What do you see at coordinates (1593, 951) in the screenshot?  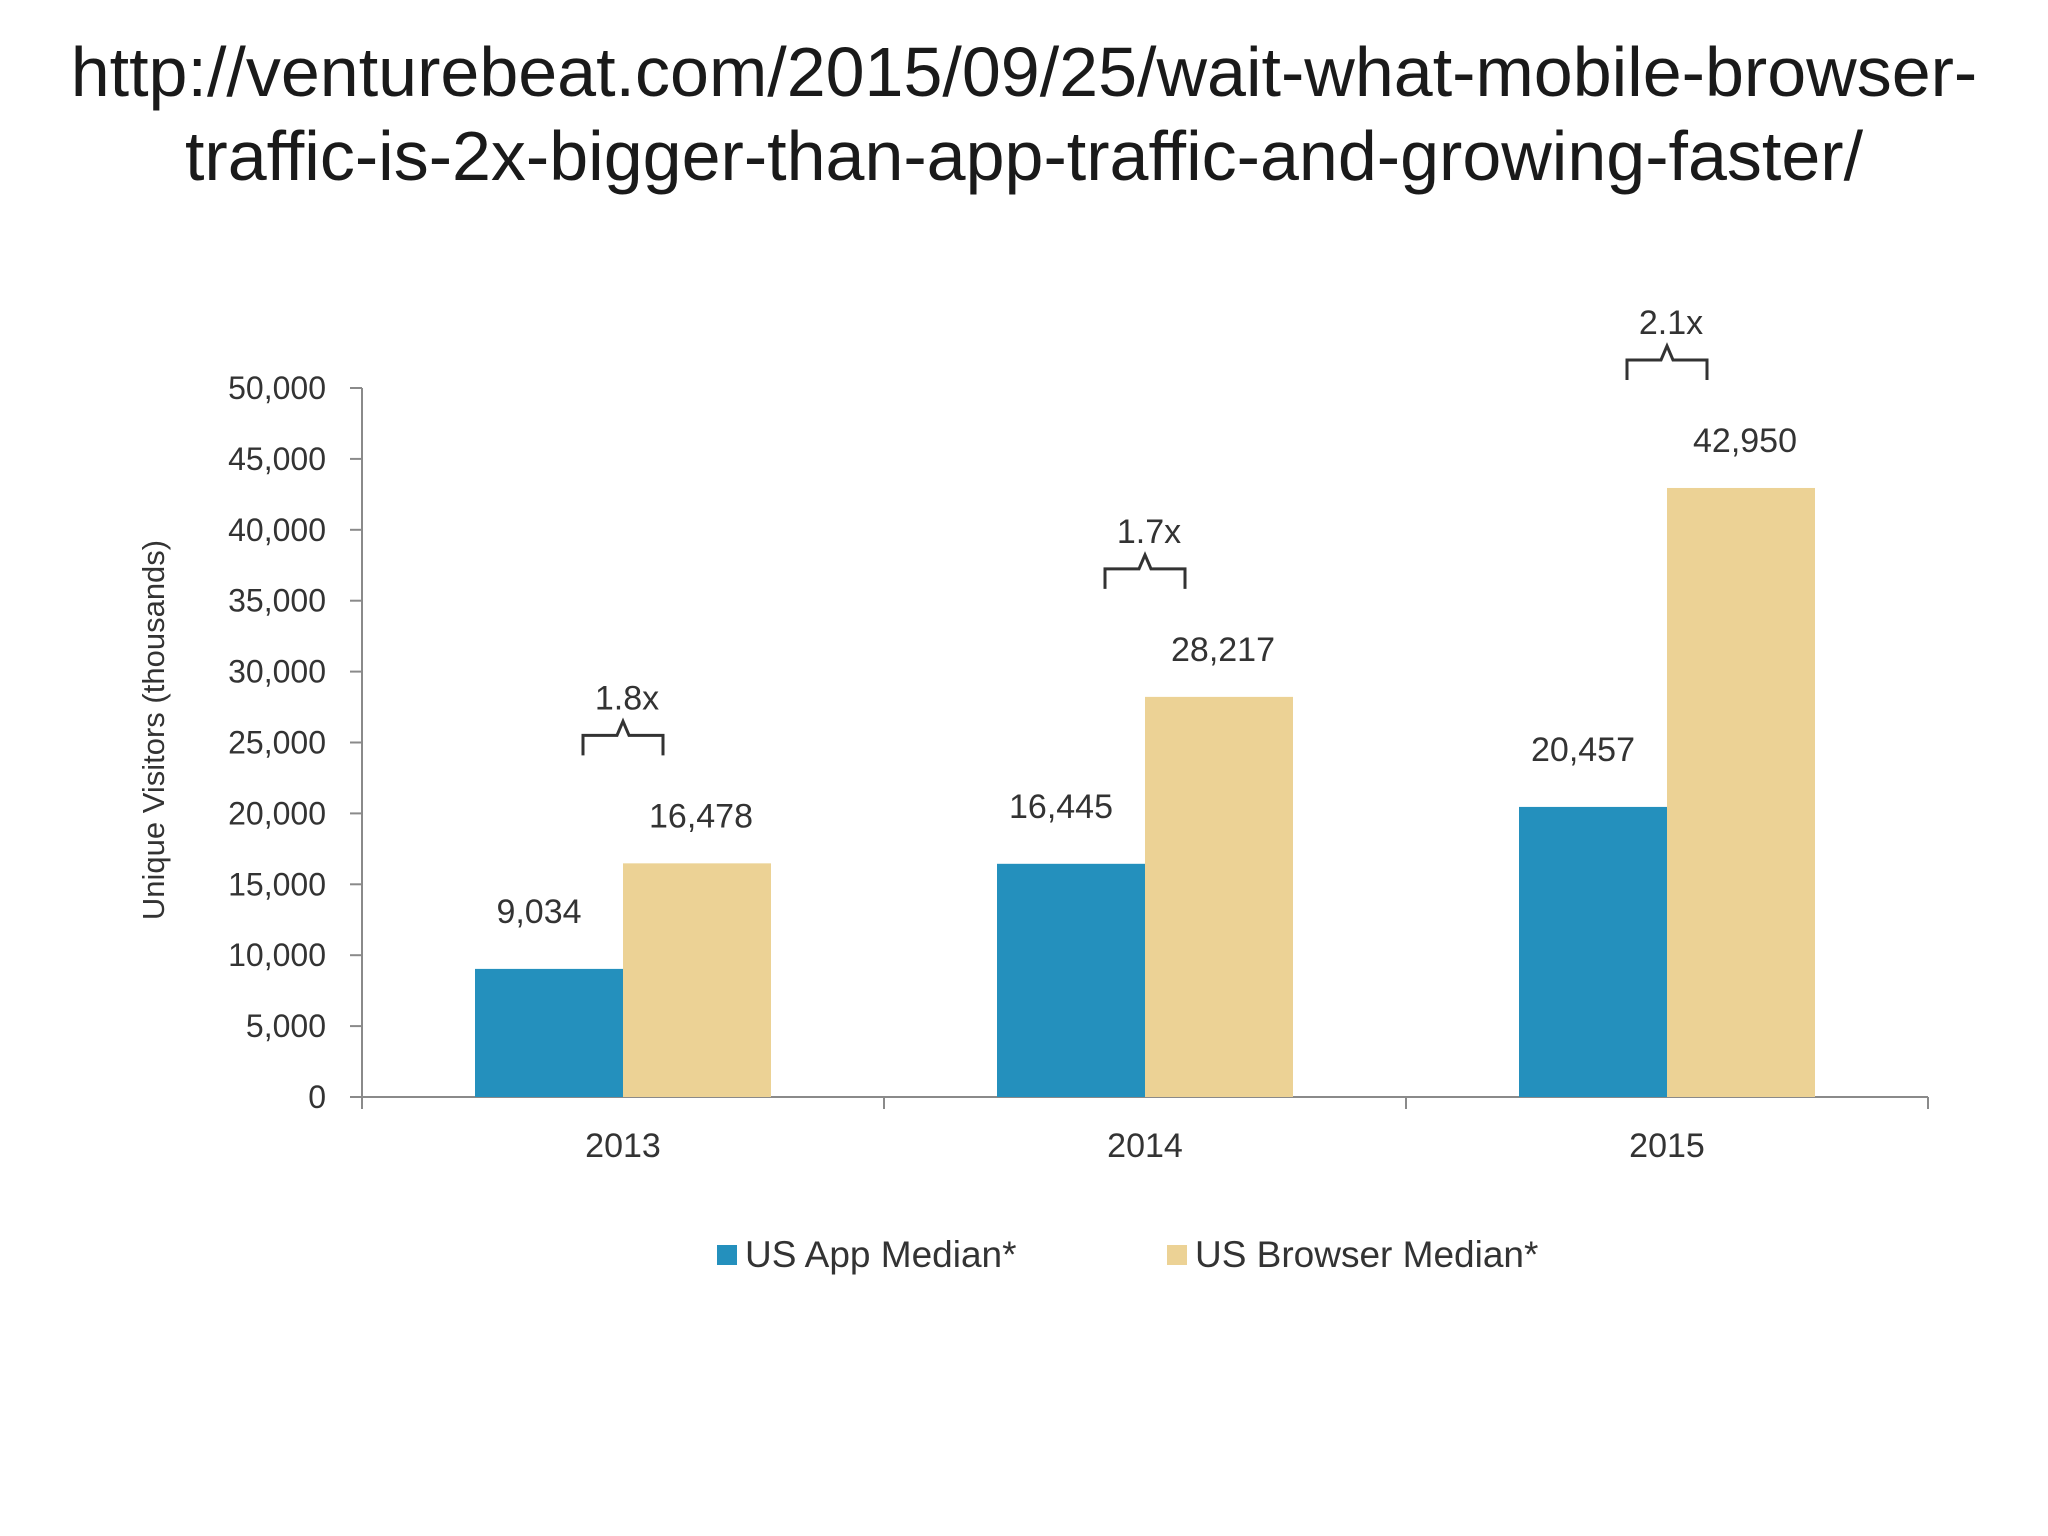 I see `bar-app-2015` at bounding box center [1593, 951].